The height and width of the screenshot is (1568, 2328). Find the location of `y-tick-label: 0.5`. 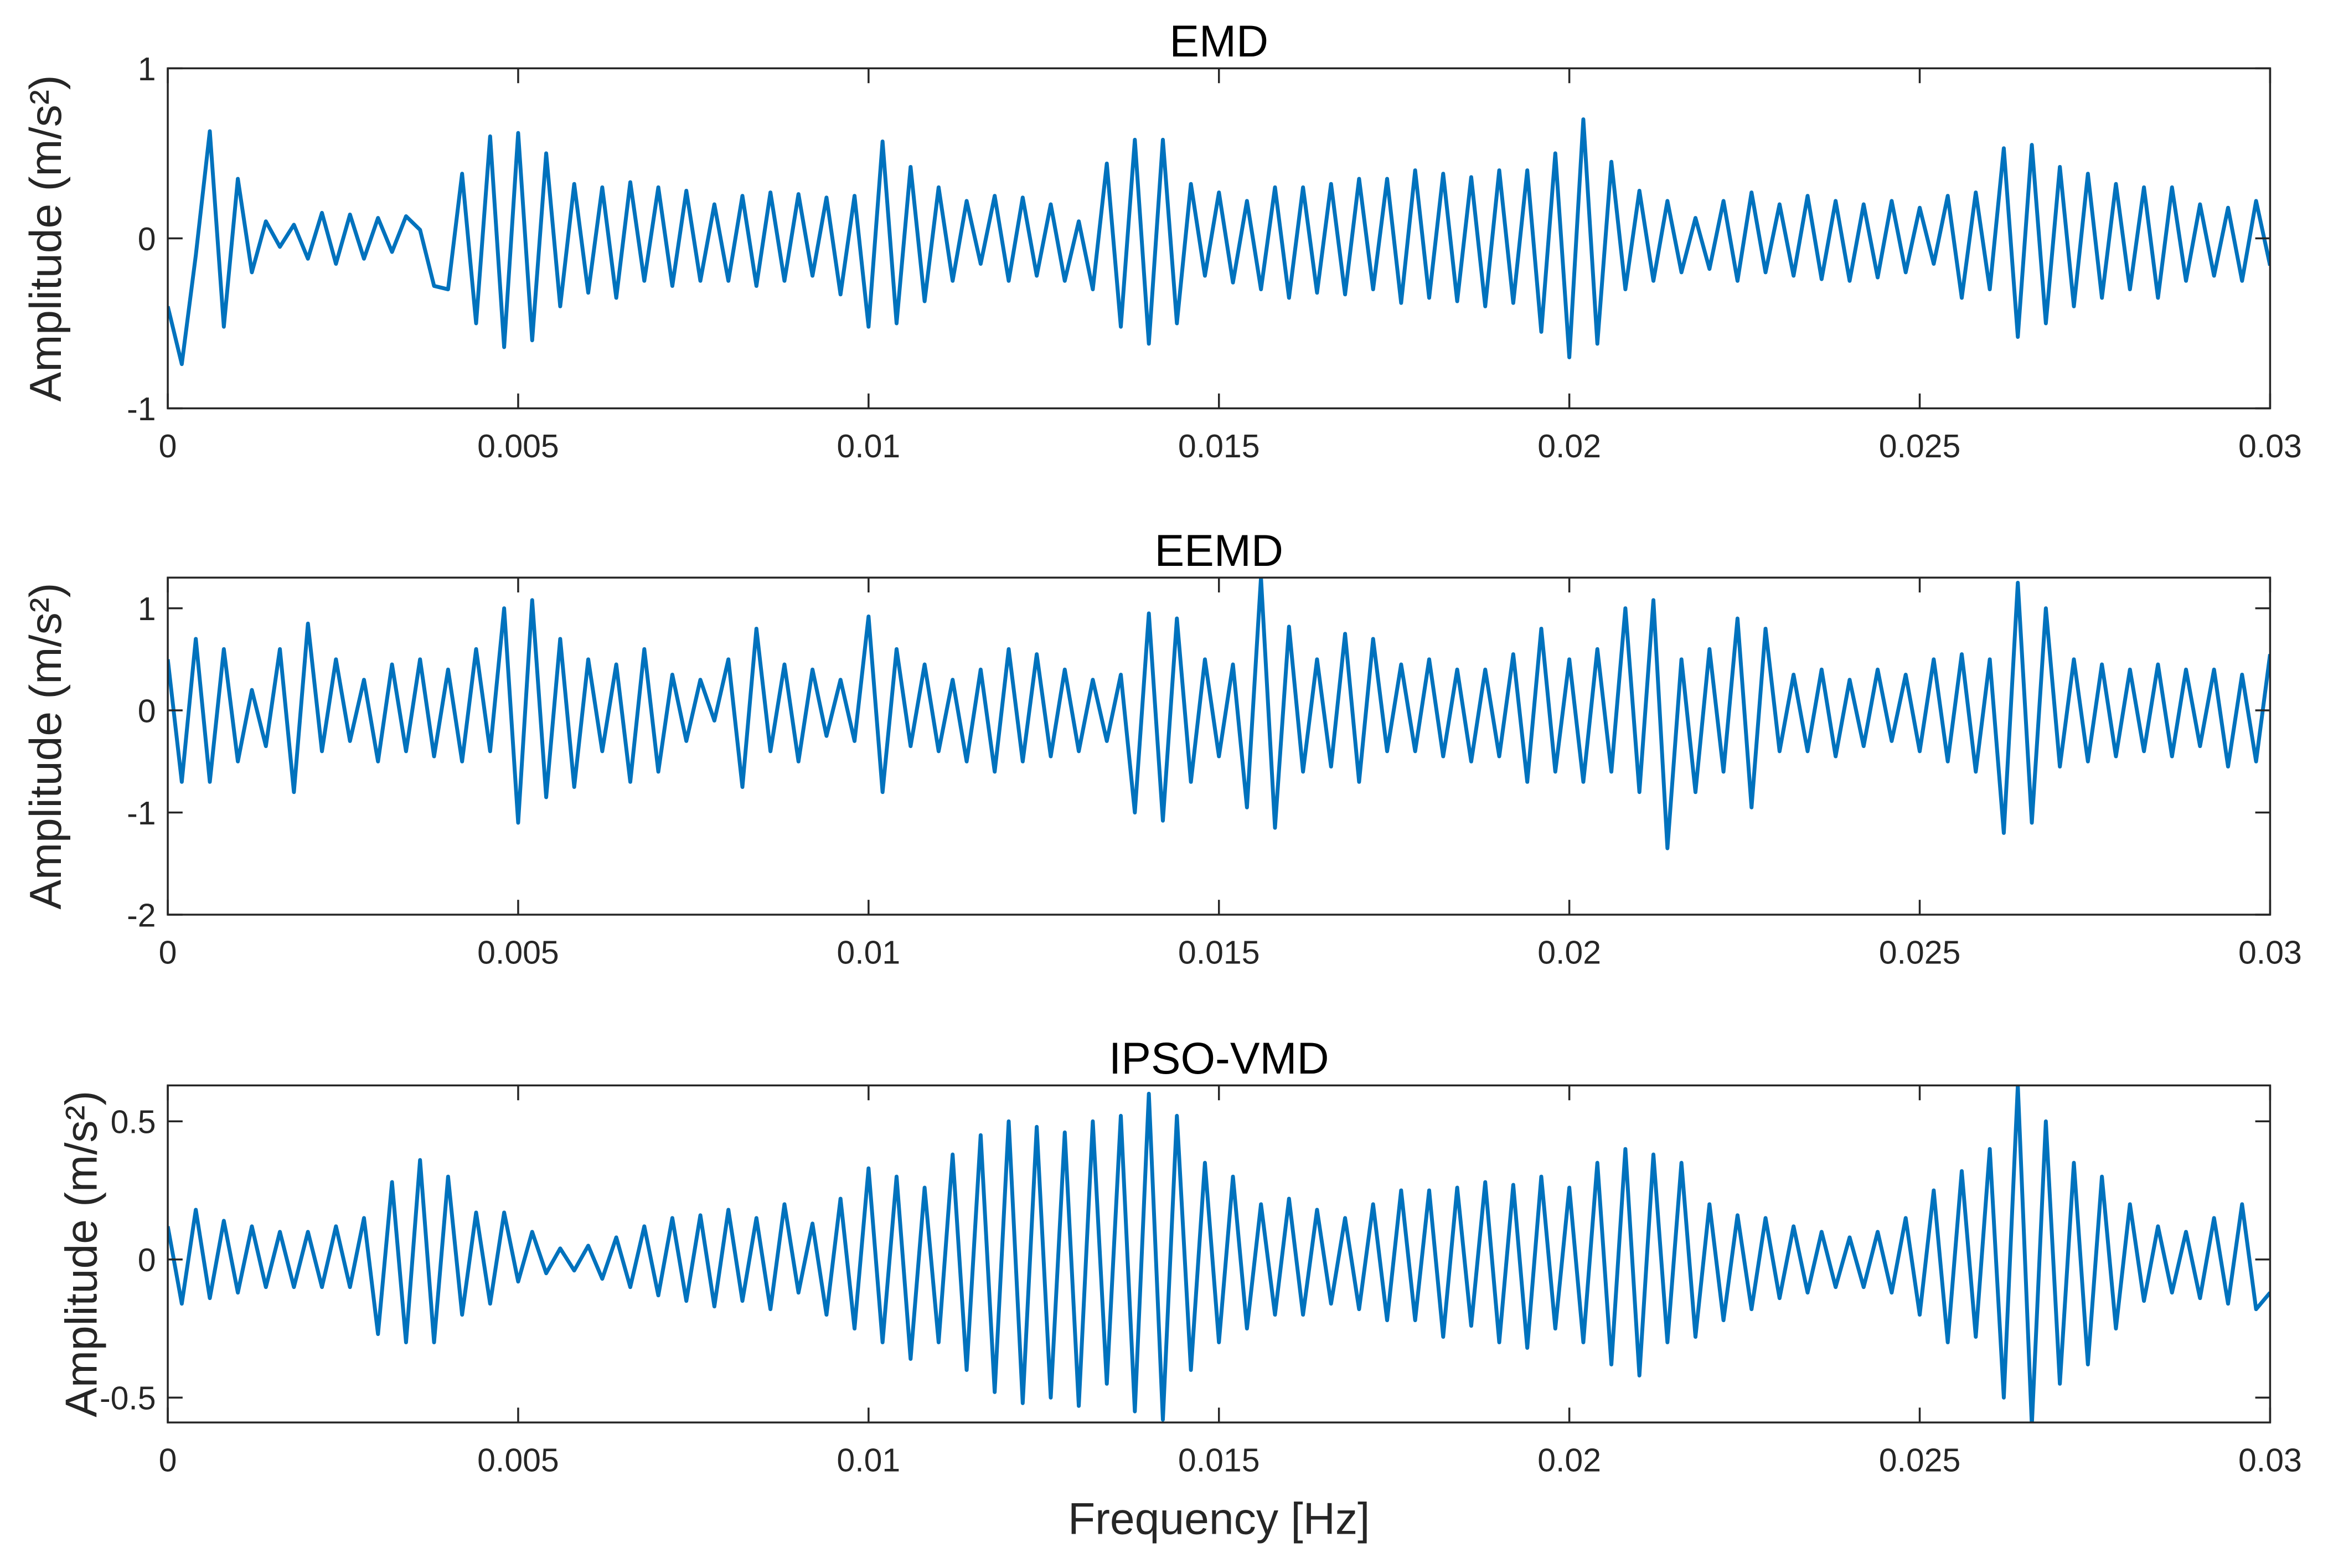

y-tick-label: 0.5 is located at coordinates (133, 1122).